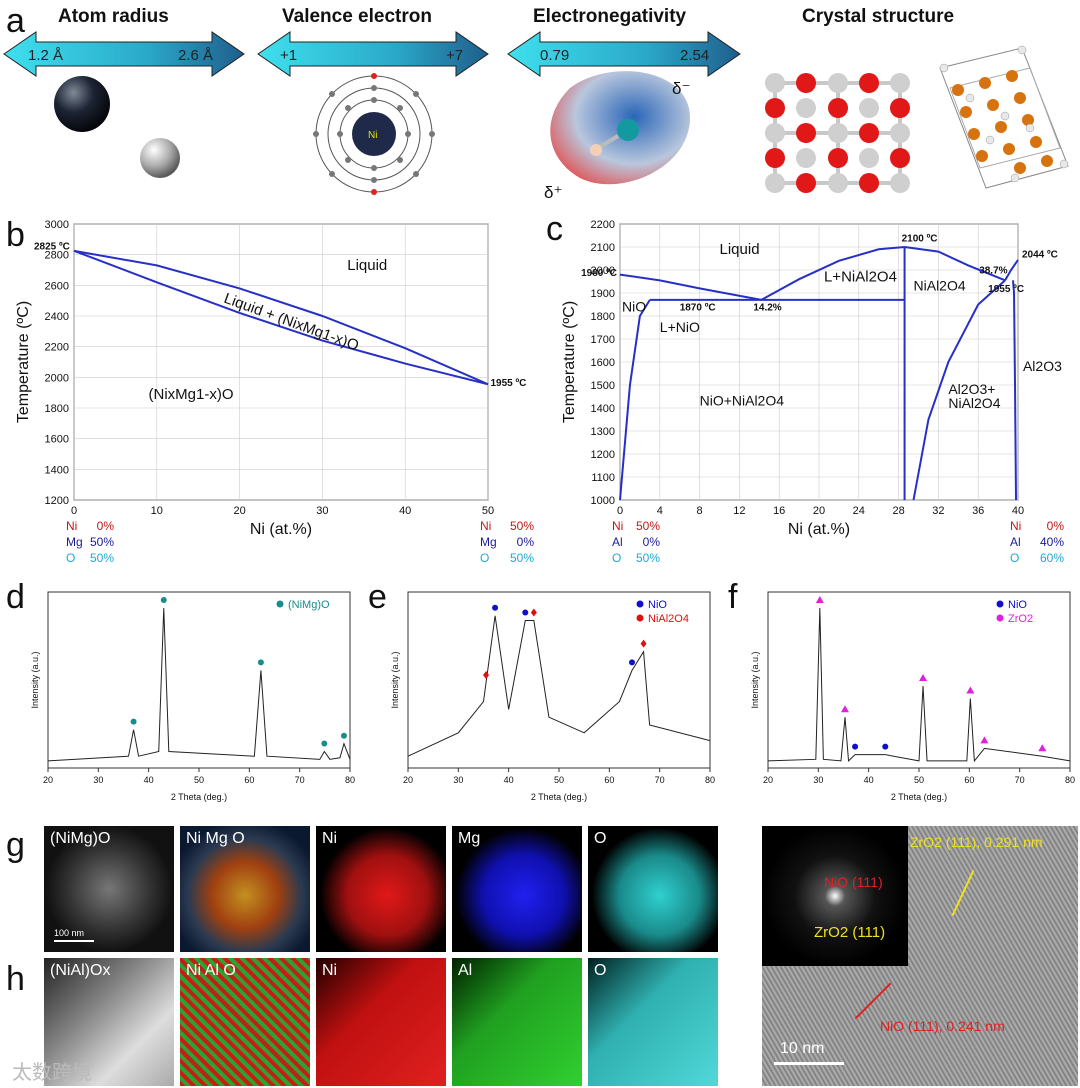  Describe the element at coordinates (52, 246) in the screenshot. I see `chart-annotation: 2825 ºC` at that location.